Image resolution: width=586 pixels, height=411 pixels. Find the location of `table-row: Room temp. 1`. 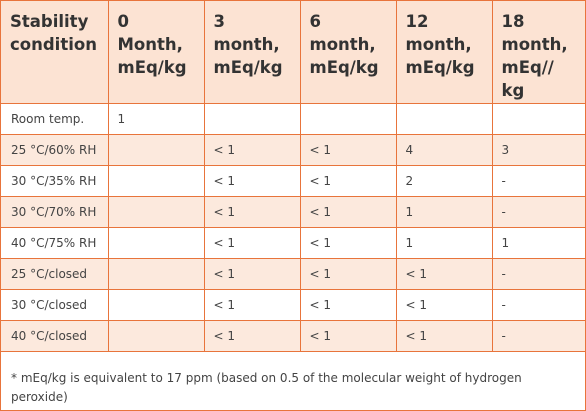

table-row: Room temp. 1 is located at coordinates (293, 118).